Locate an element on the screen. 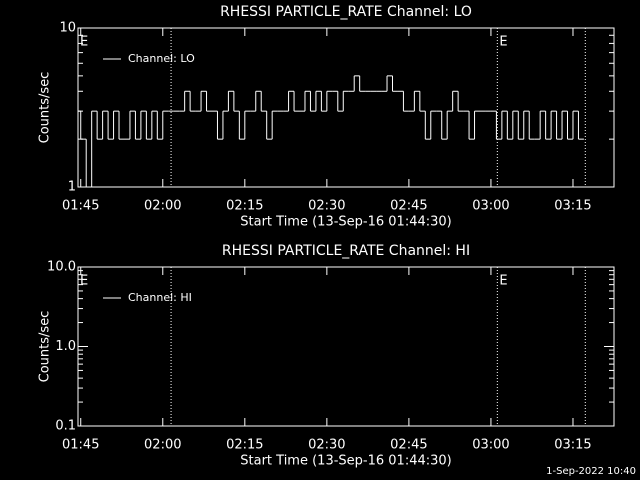 The image size is (640, 480). y-tick-label: 10 is located at coordinates (67, 28).